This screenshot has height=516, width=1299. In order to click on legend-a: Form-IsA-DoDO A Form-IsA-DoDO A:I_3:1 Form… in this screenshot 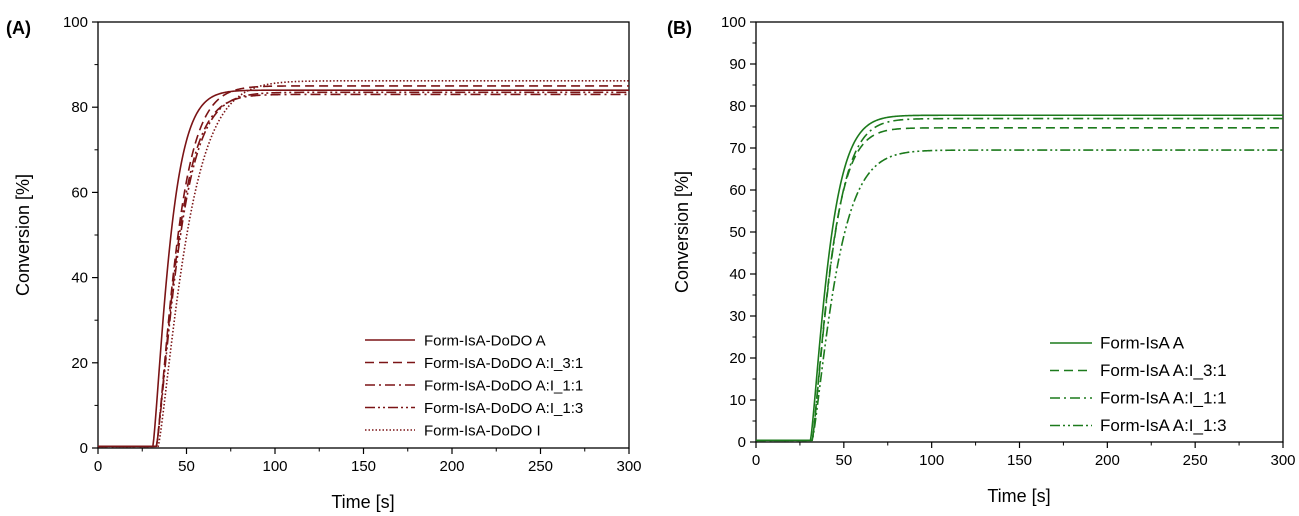, I will do `click(474, 386)`.